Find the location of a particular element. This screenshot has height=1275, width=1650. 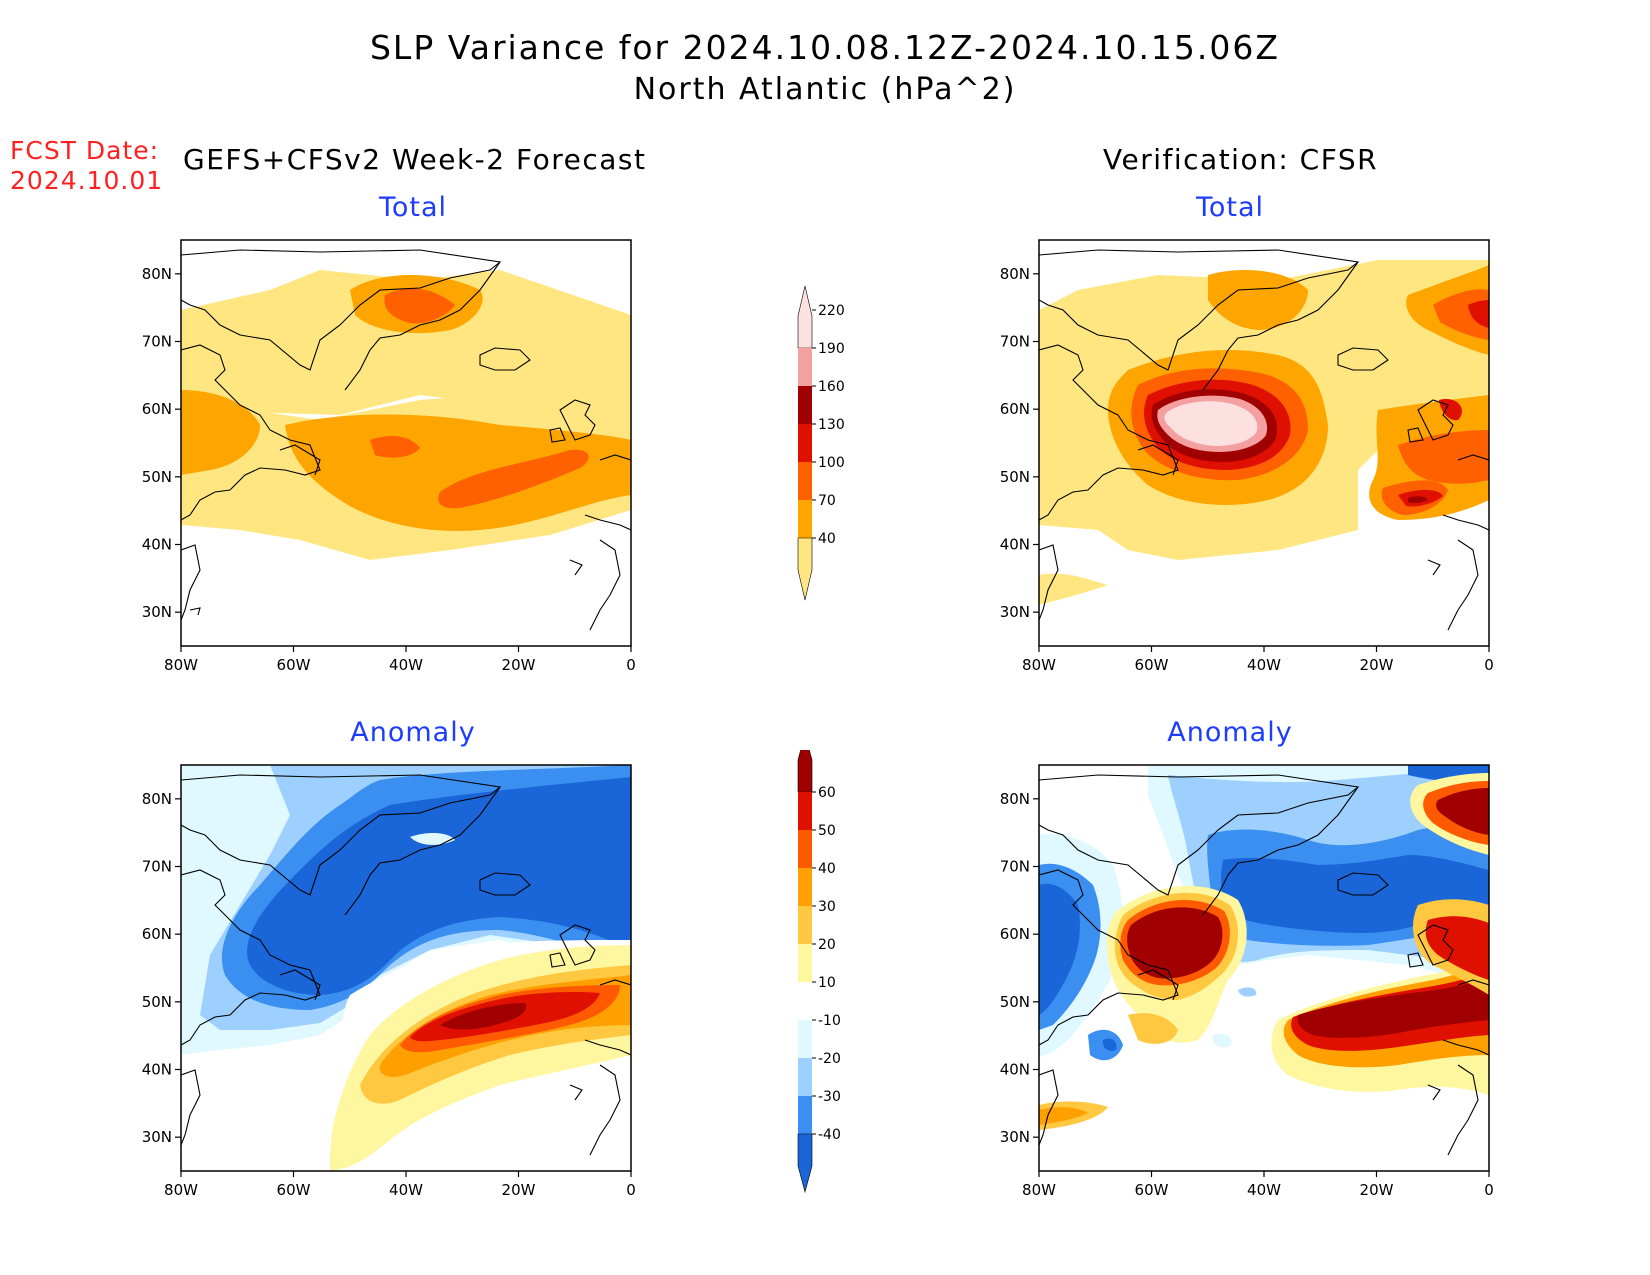

colorbar-label: 20 is located at coordinates (827, 945).